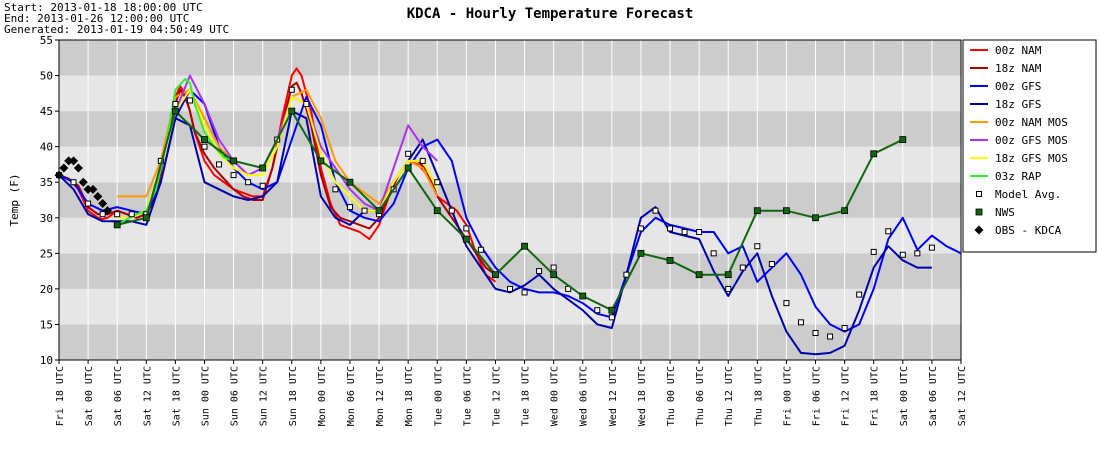 The height and width of the screenshot is (450, 1100). Describe the element at coordinates (1031, 122) in the screenshot. I see `legend-label: 00z NAM MOS` at that location.